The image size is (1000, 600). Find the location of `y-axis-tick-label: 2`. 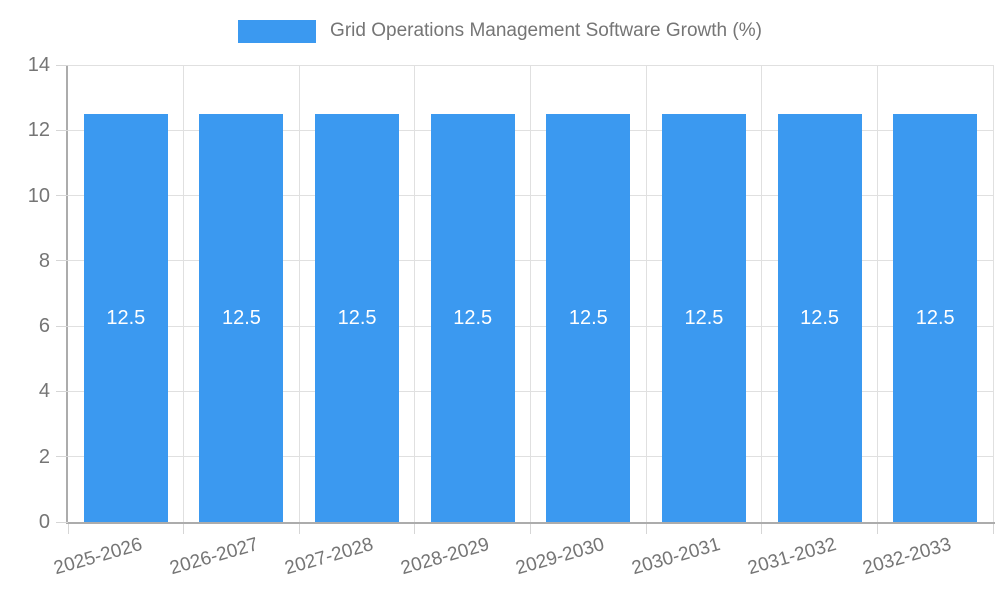

y-axis-tick-label: 2 is located at coordinates (44, 456).